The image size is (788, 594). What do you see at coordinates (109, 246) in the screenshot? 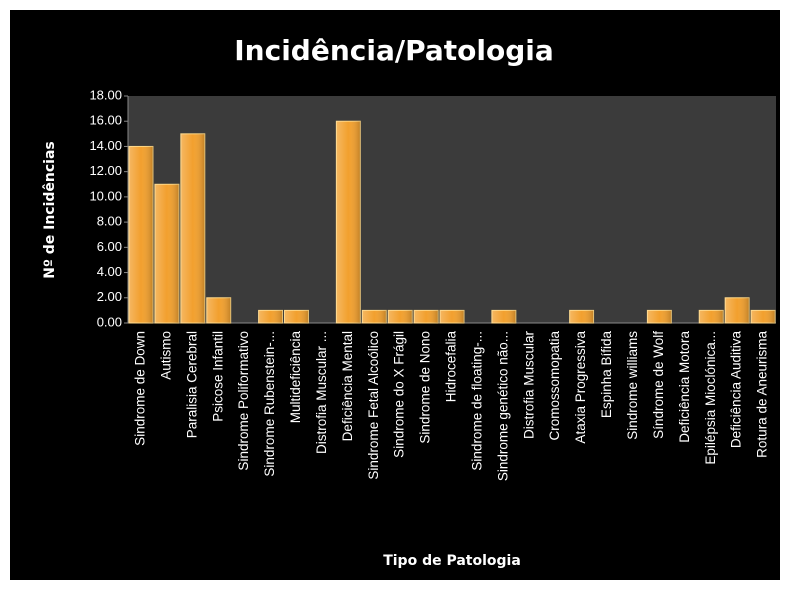
I see `y-tick-label: 6.00` at bounding box center [109, 246].